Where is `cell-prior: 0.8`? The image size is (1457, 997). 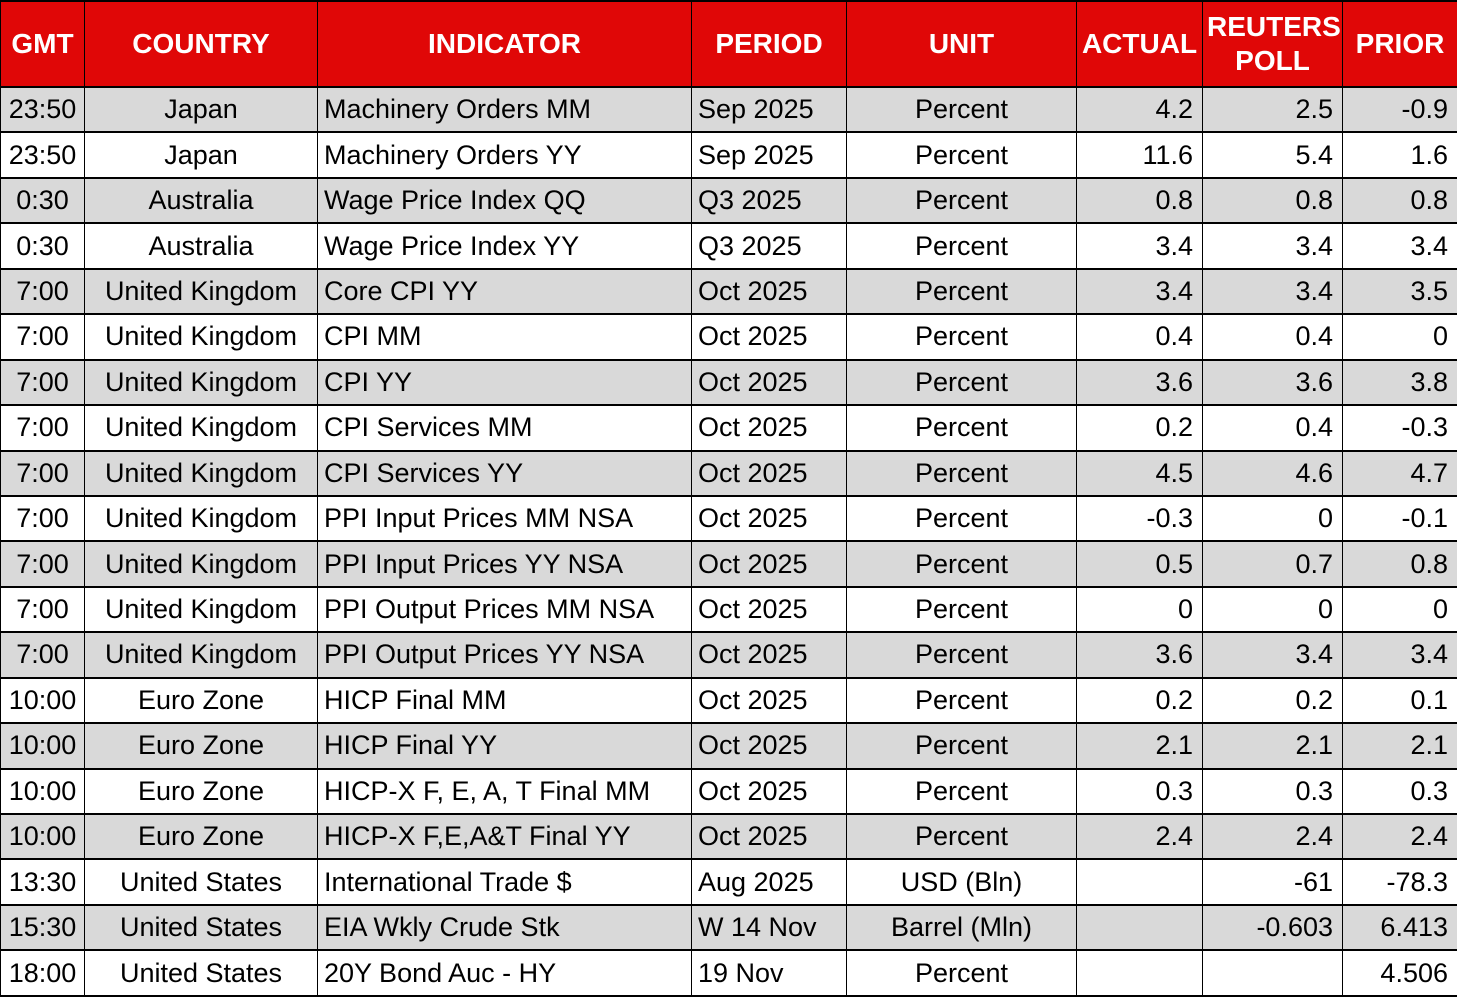
cell-prior: 0.8 is located at coordinates (1399, 200).